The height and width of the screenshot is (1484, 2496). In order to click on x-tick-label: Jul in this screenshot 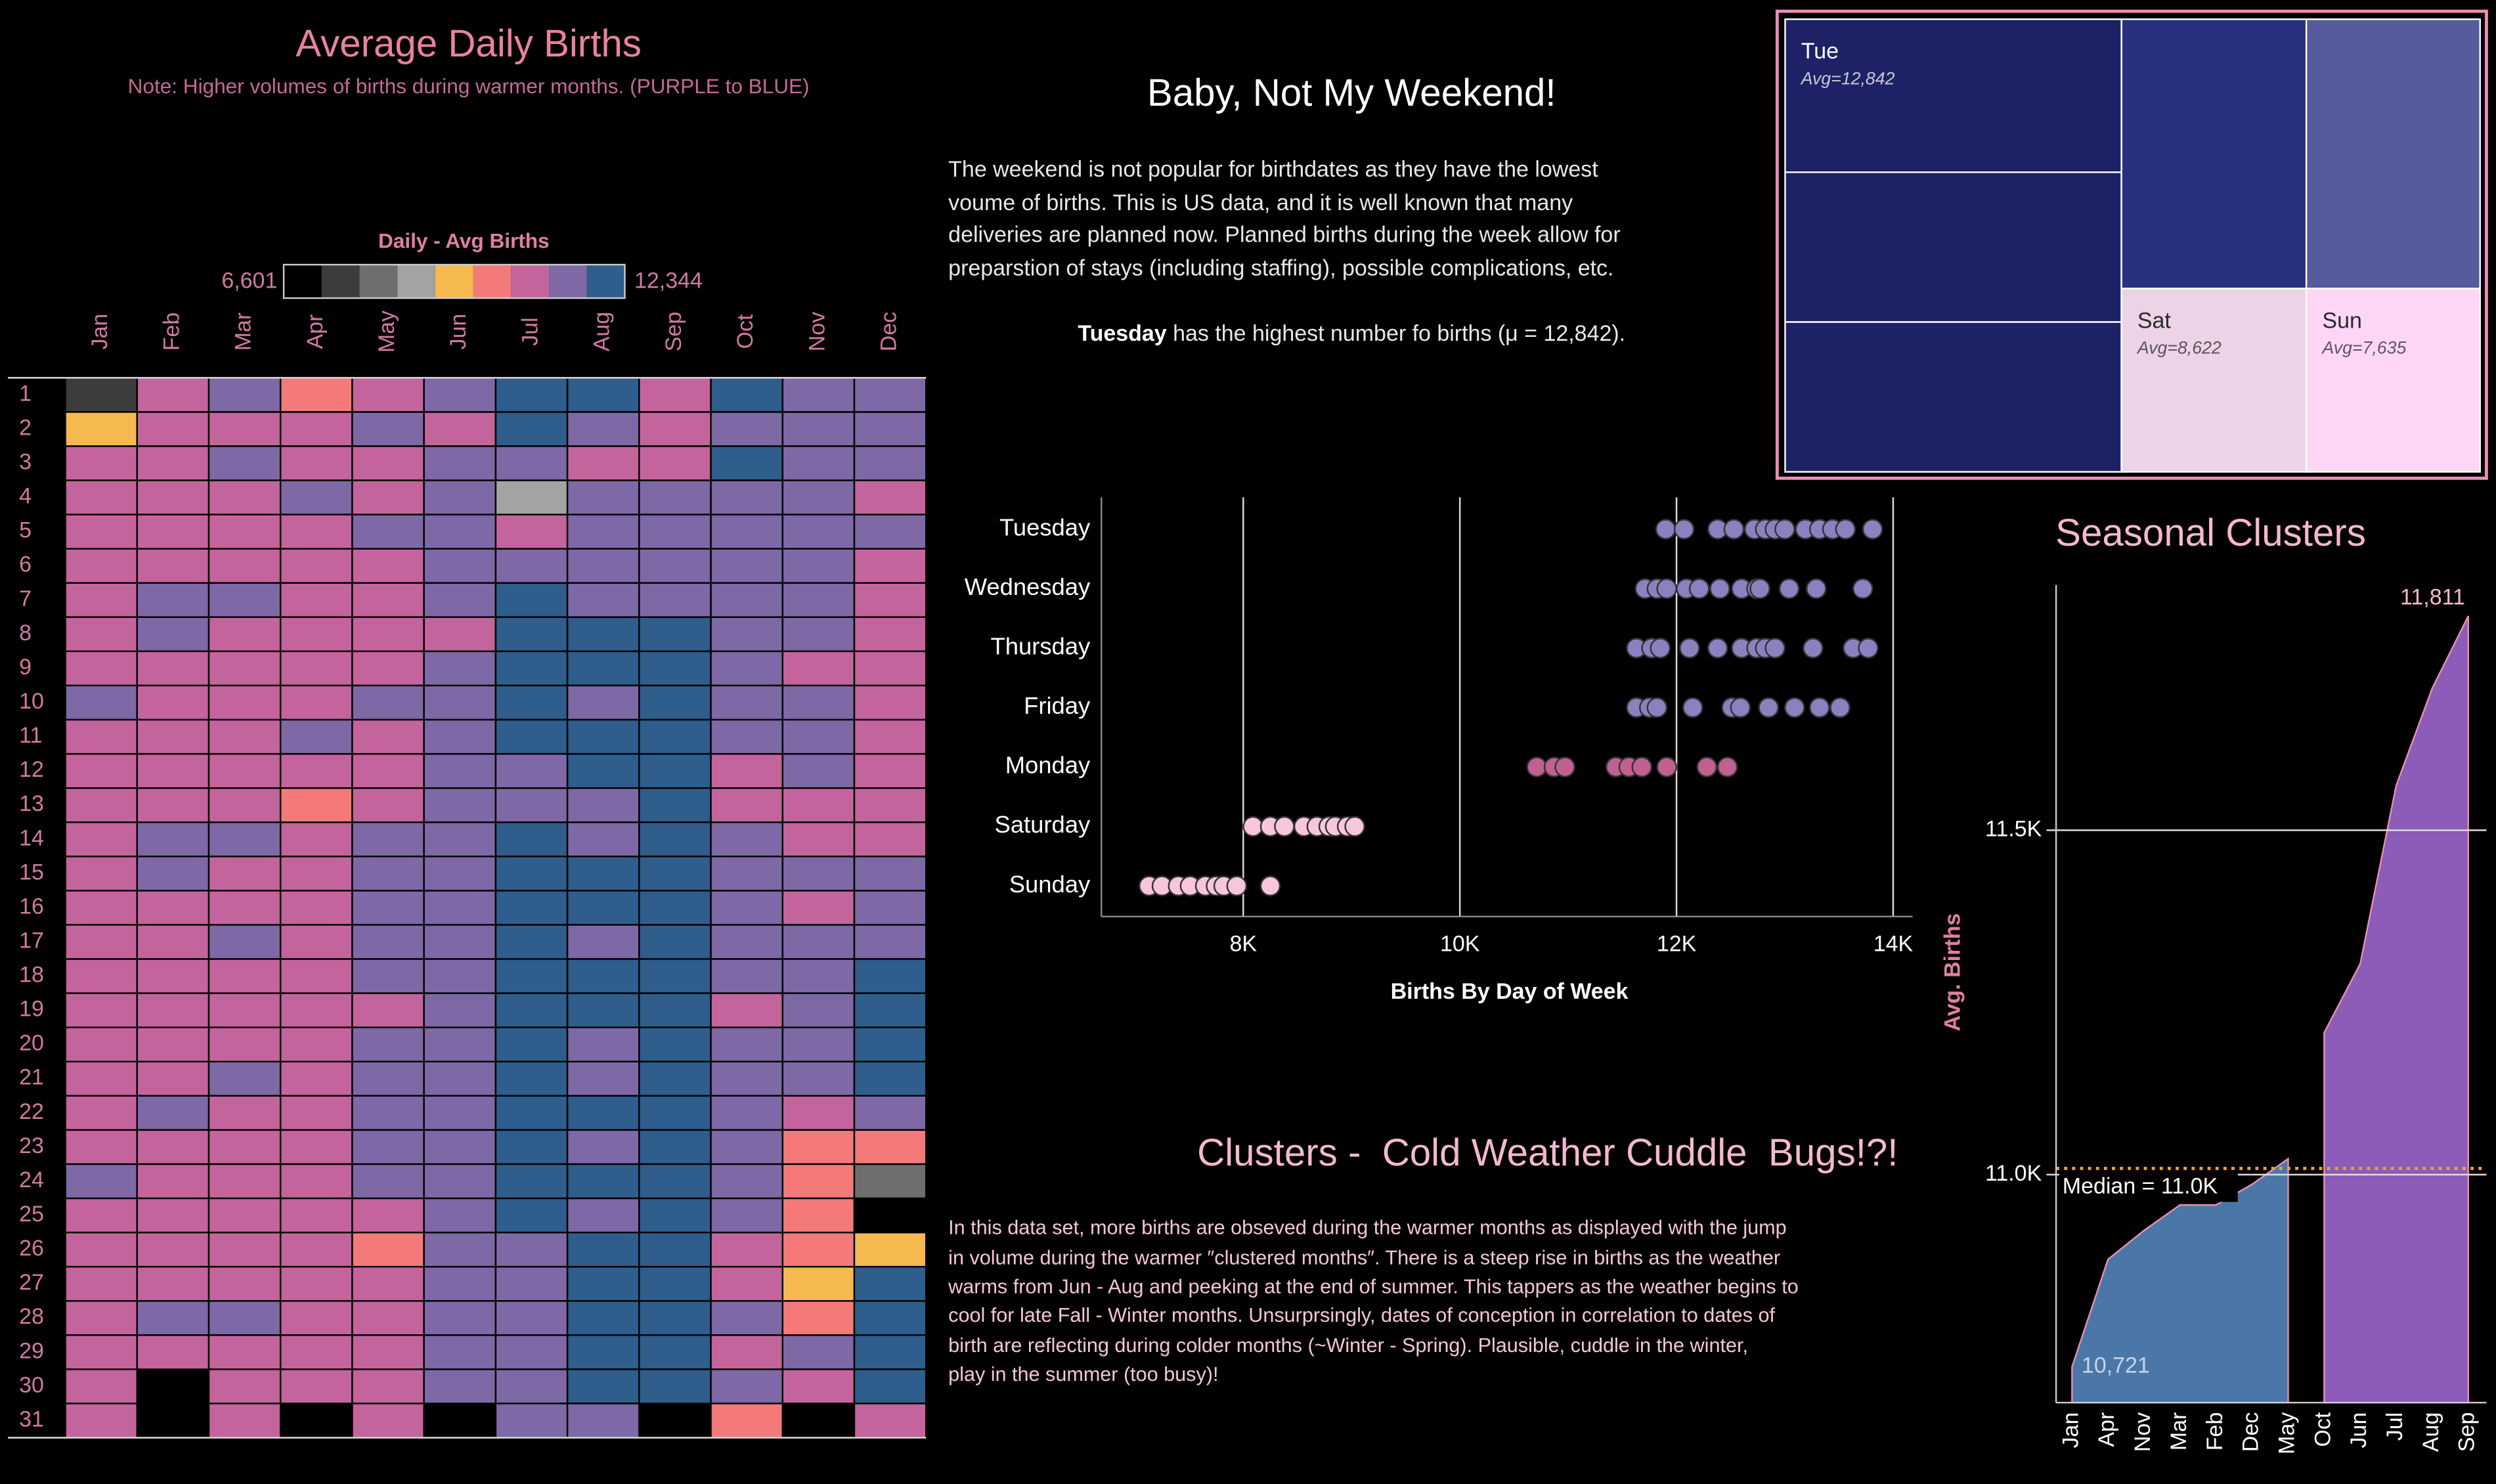, I will do `click(2394, 1426)`.